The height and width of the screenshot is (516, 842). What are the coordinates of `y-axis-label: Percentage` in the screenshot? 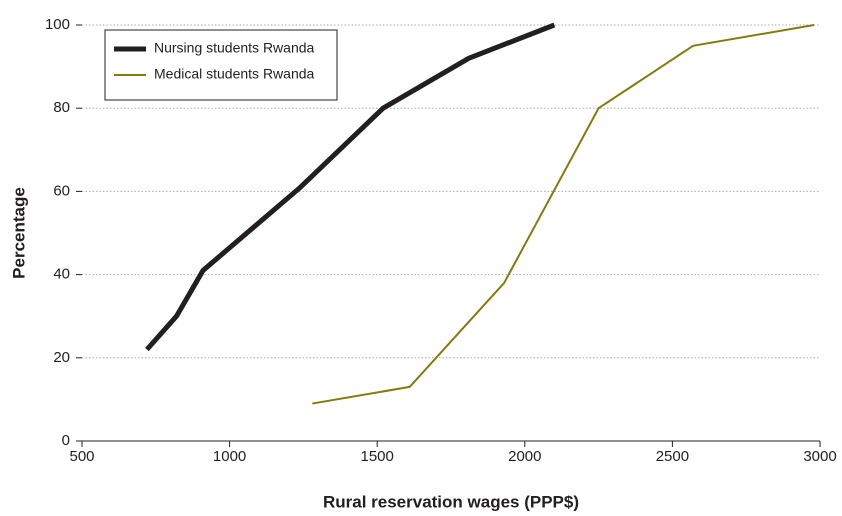 It's located at (18, 233).